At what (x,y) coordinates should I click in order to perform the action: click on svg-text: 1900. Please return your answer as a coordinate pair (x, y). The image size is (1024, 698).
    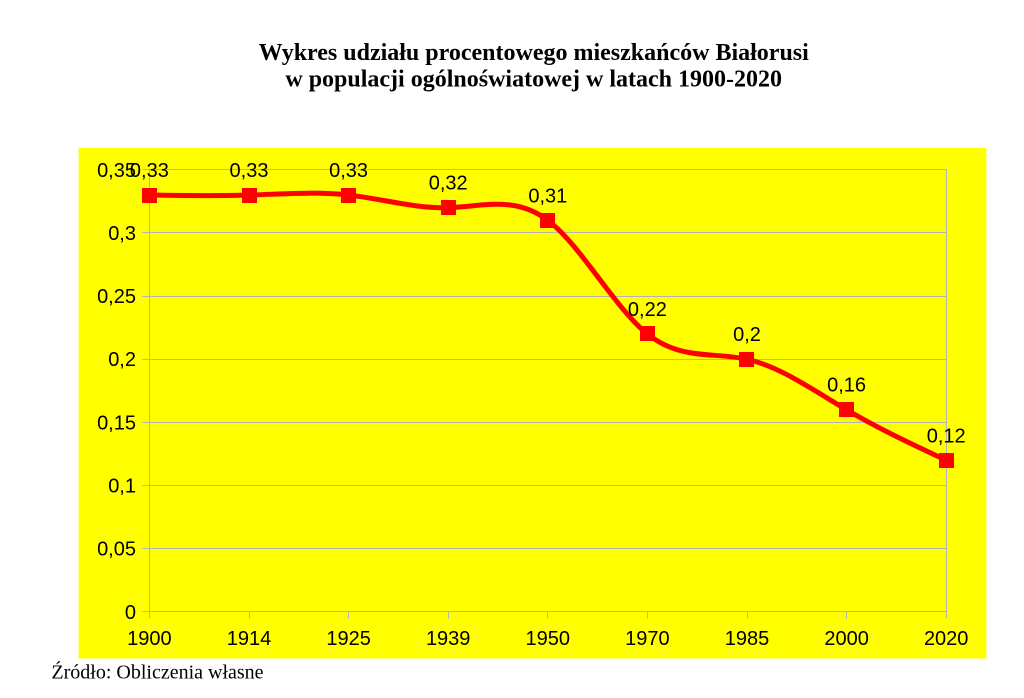
    Looking at the image, I should click on (149, 639).